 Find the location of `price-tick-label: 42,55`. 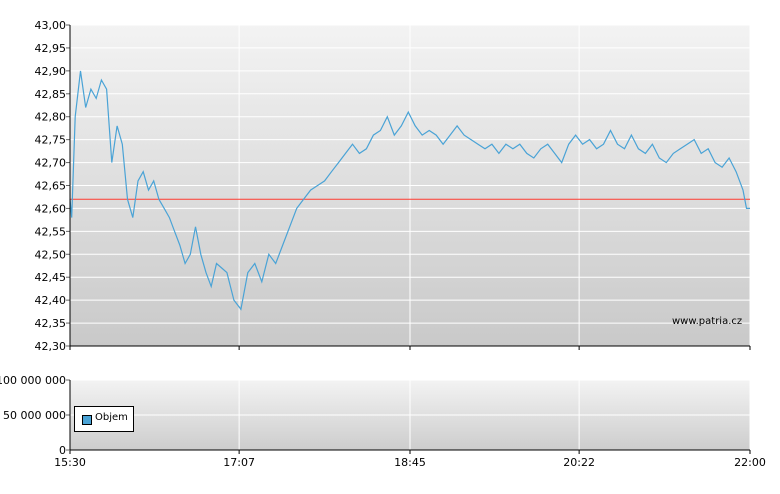

price-tick-label: 42,55 is located at coordinates (51, 231).